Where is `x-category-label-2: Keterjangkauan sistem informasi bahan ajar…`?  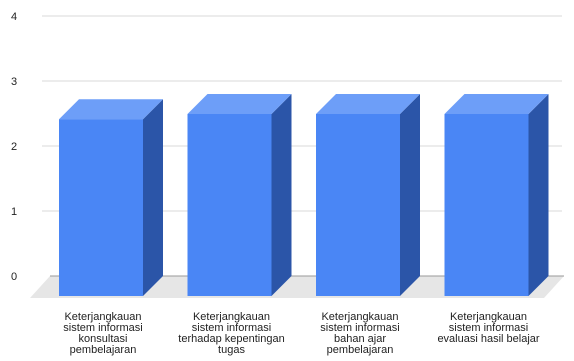 x-category-label-2: Keterjangkauan sistem informasi bahan ajar… is located at coordinates (359, 333).